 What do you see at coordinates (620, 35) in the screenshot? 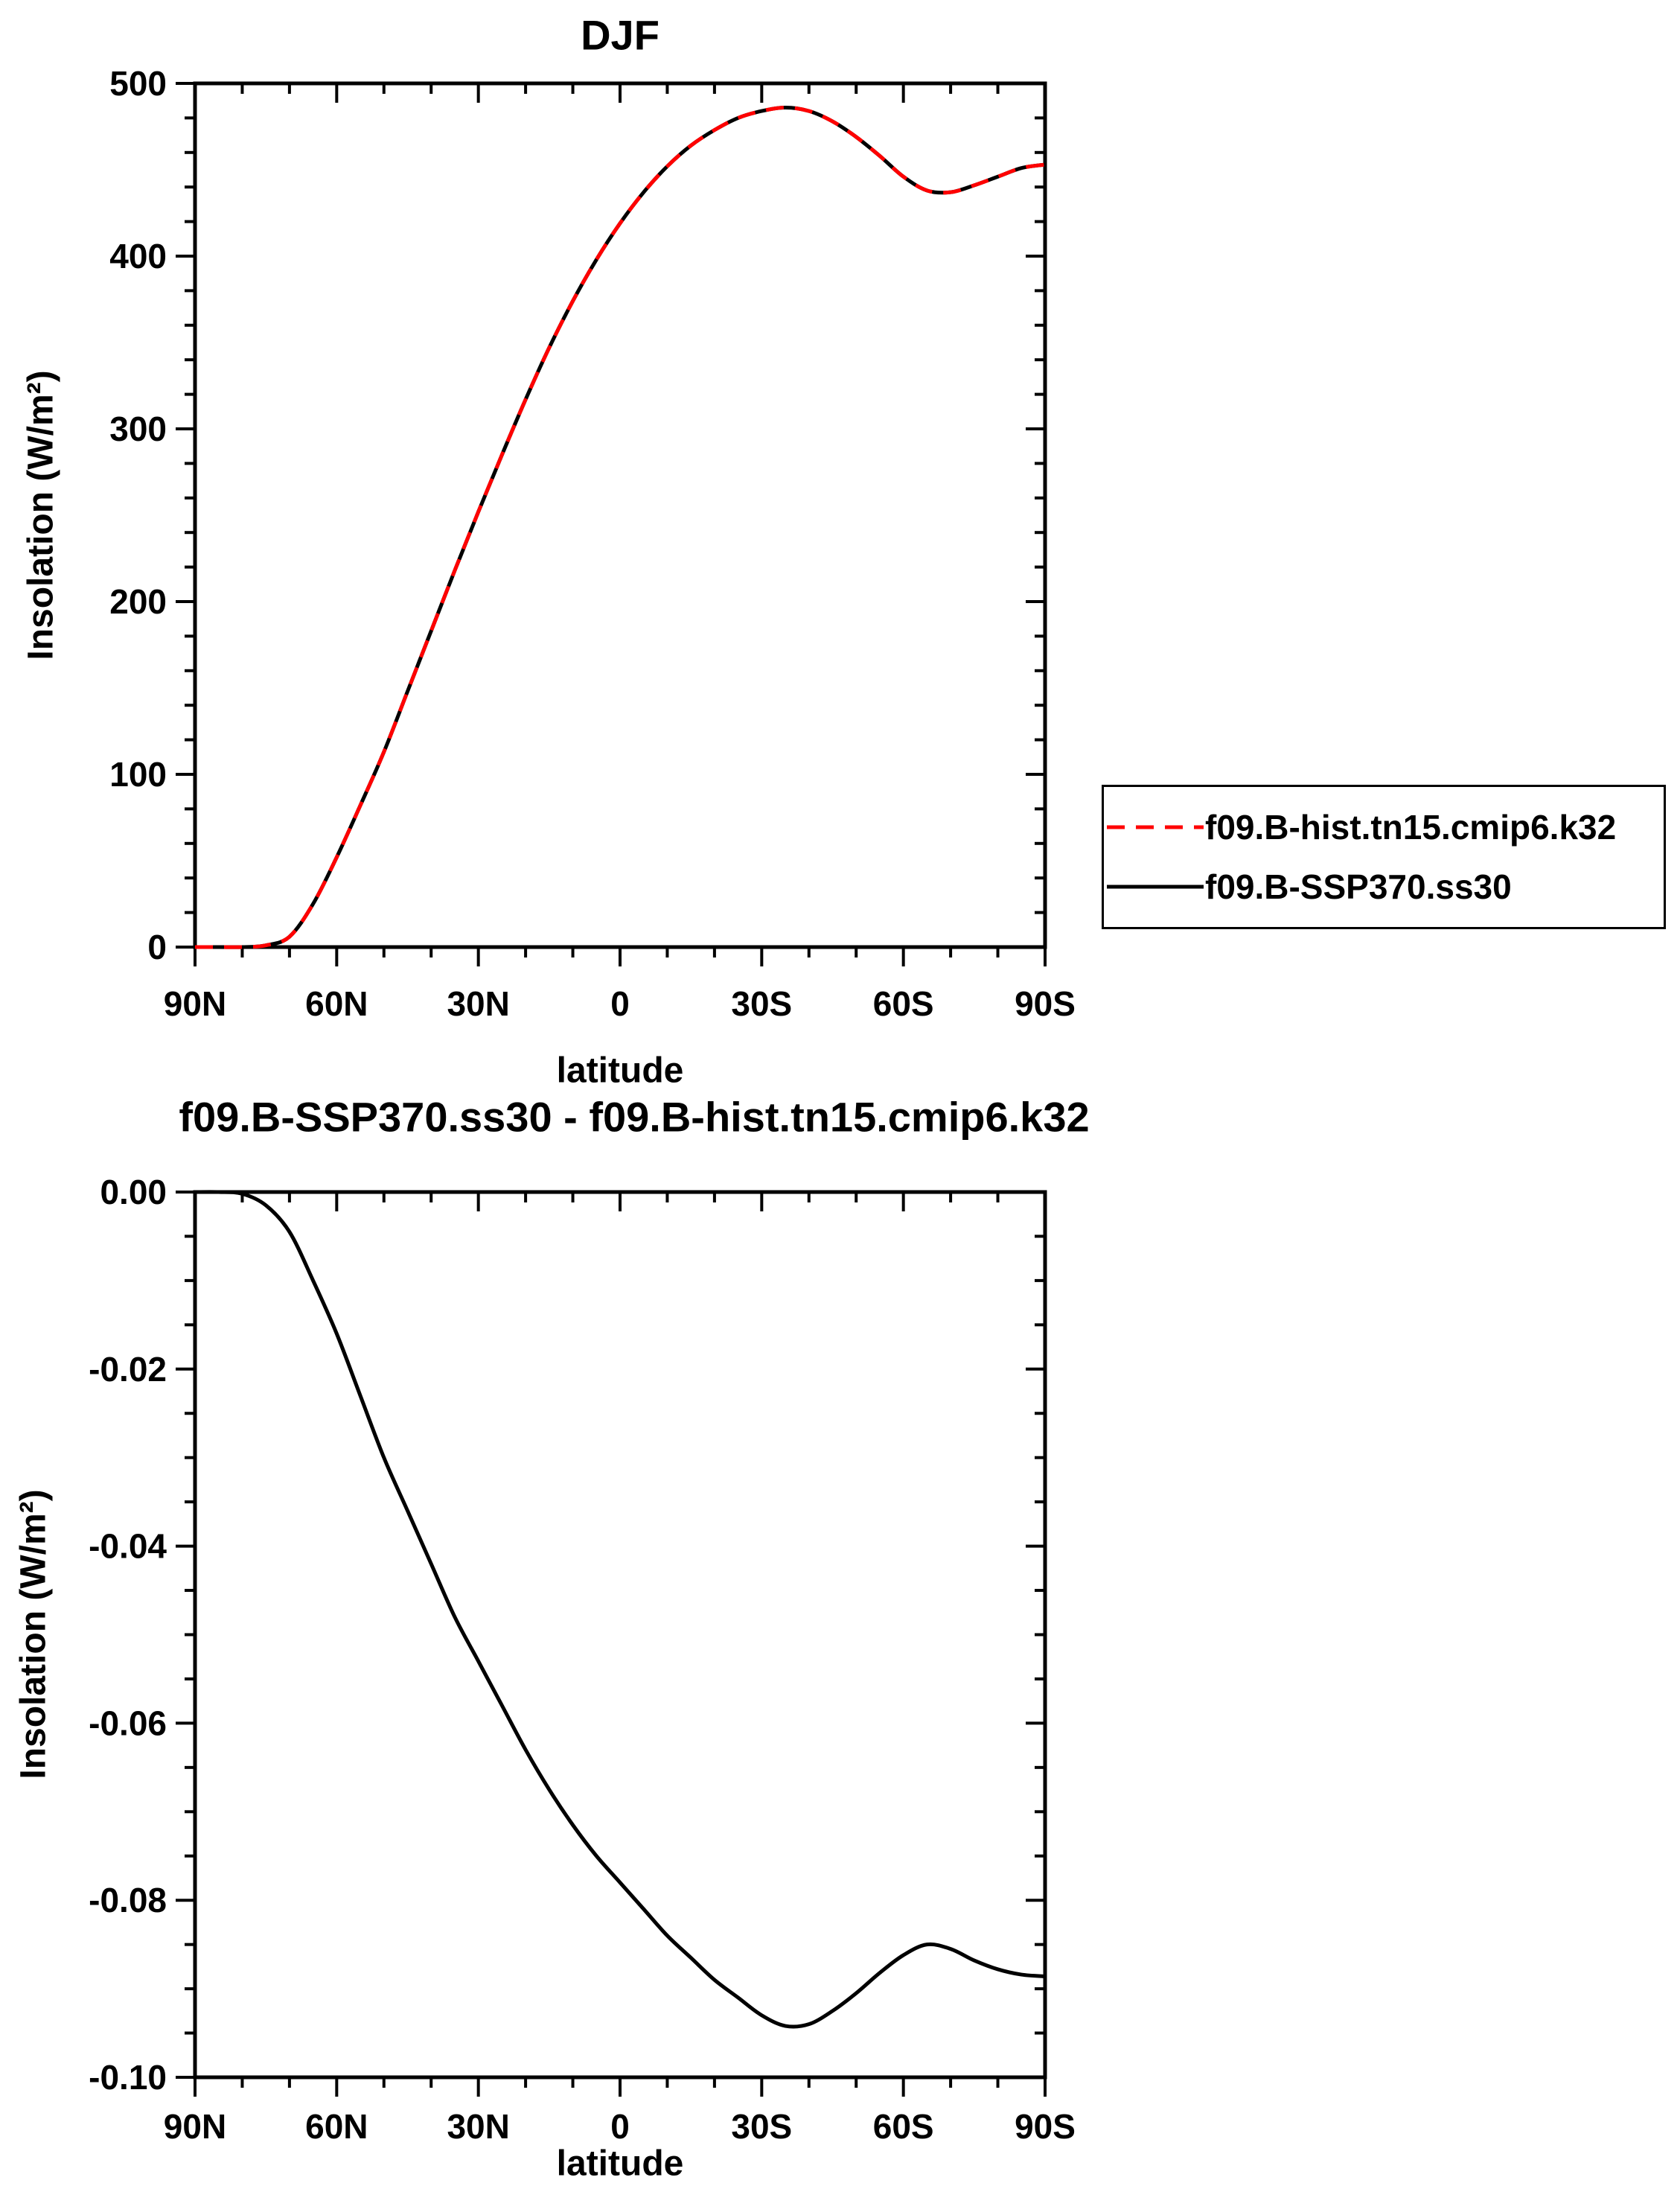
I see `top-chart-title: DJF` at bounding box center [620, 35].